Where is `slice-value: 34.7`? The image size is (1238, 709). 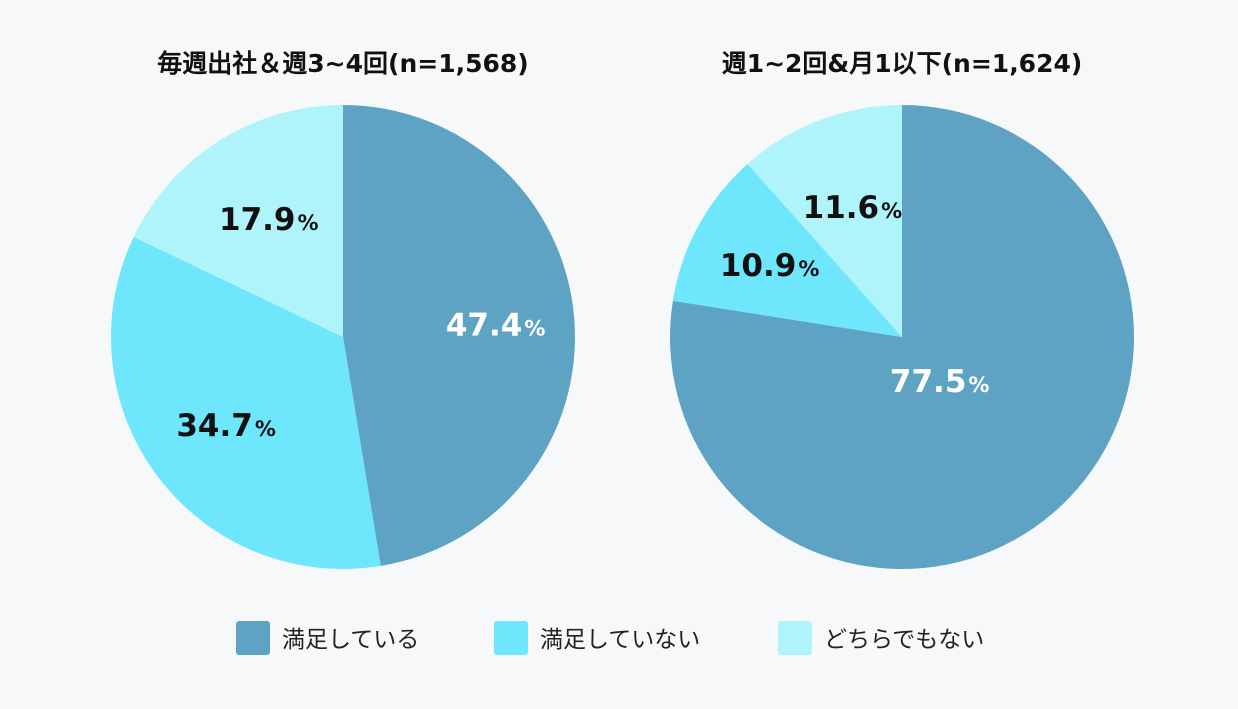 slice-value: 34.7 is located at coordinates (214, 426).